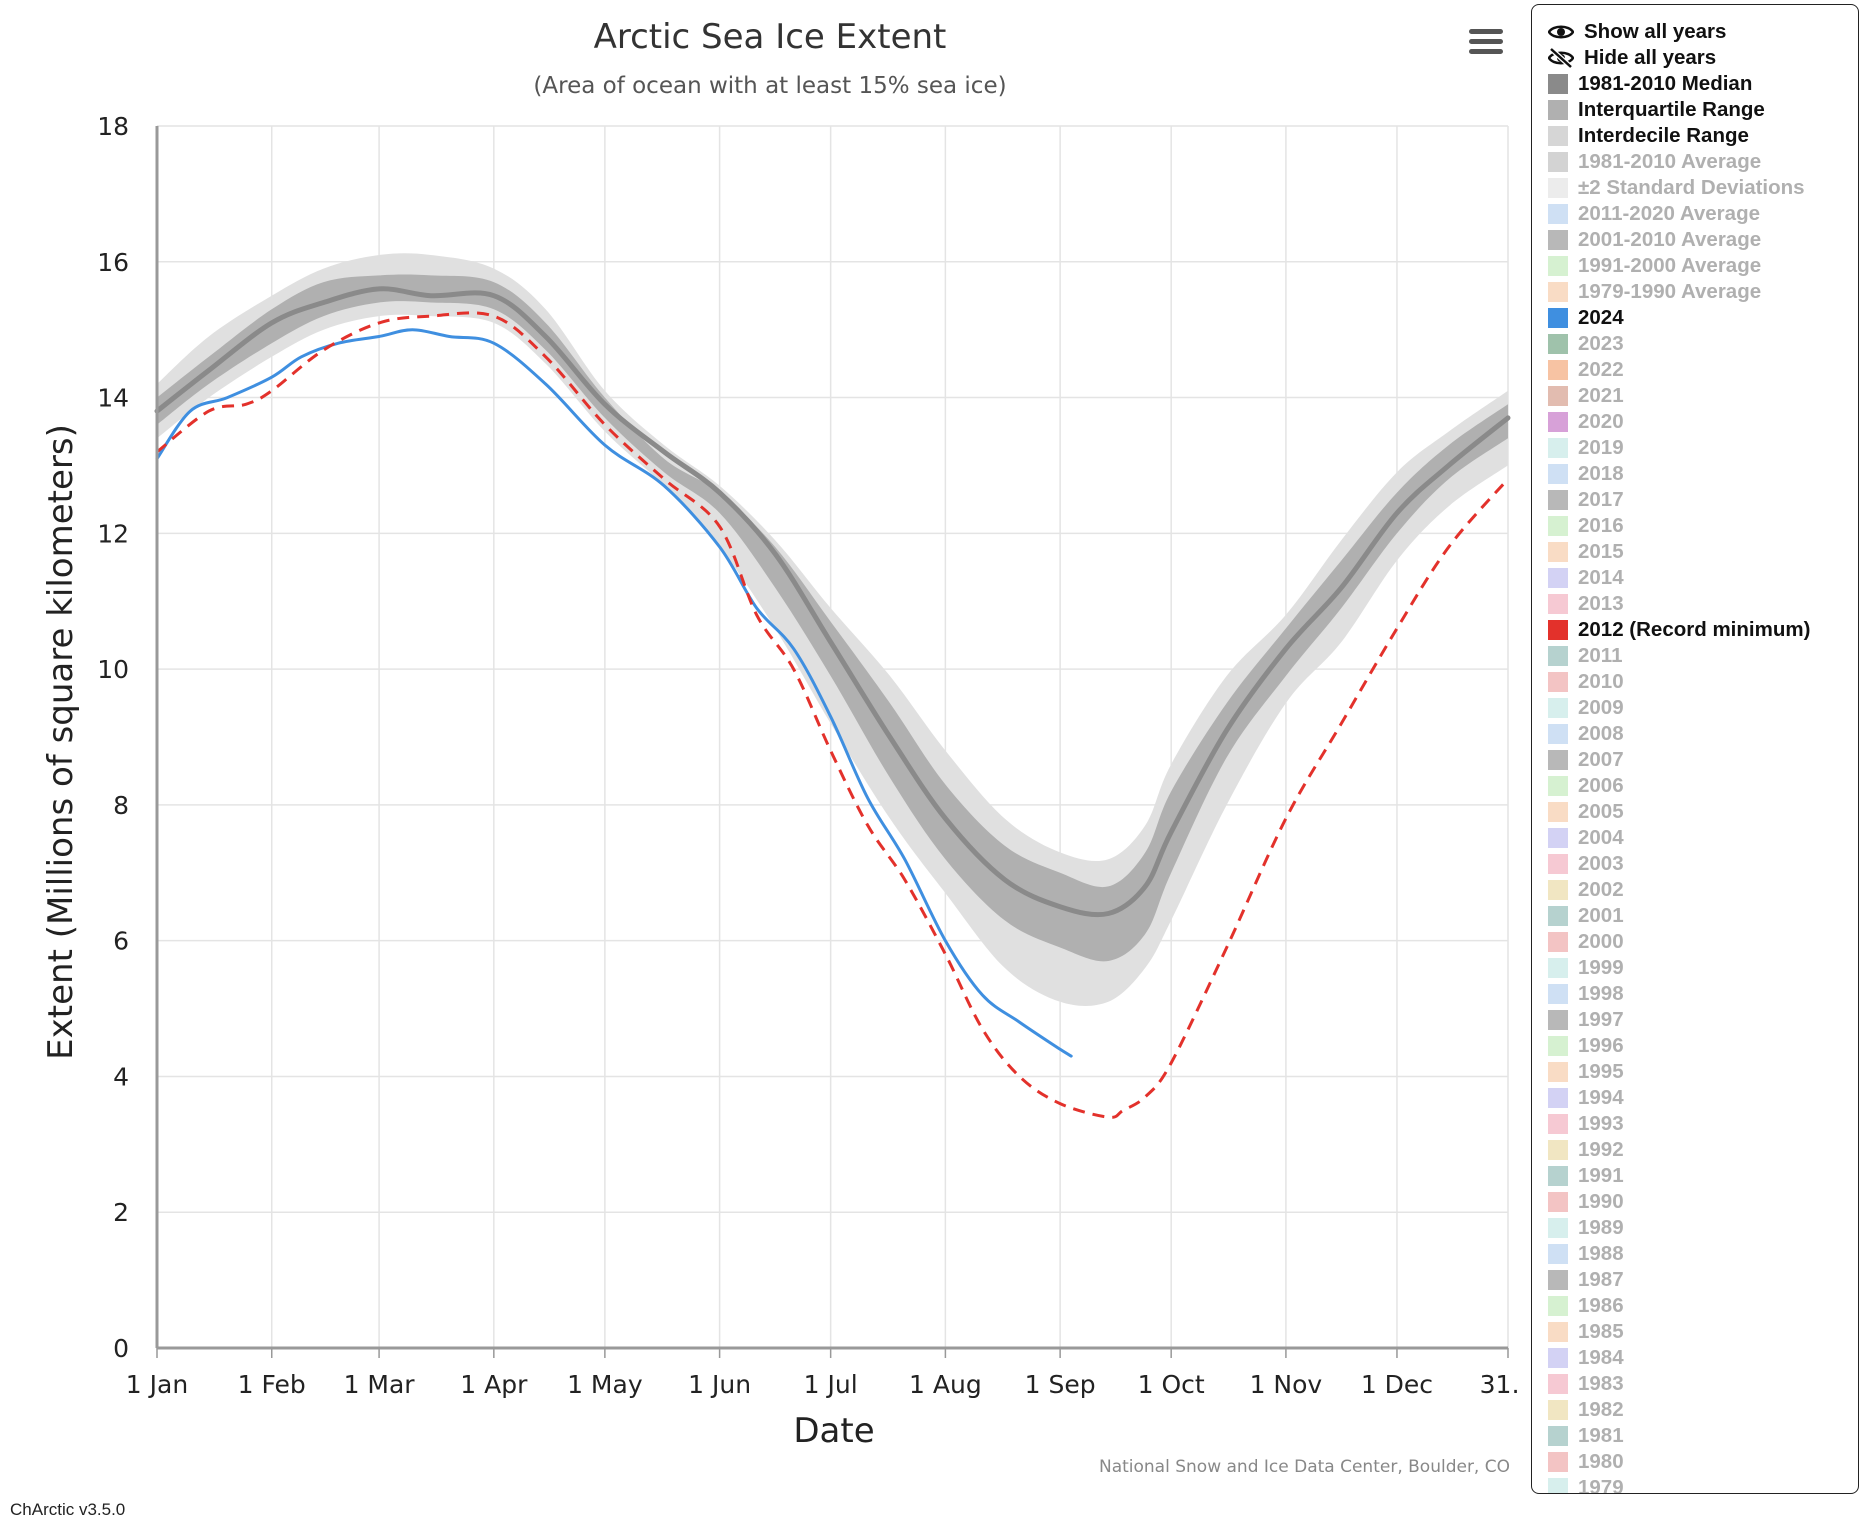  Describe the element at coordinates (1703, 812) in the screenshot. I see `legend-item: 2005` at that location.